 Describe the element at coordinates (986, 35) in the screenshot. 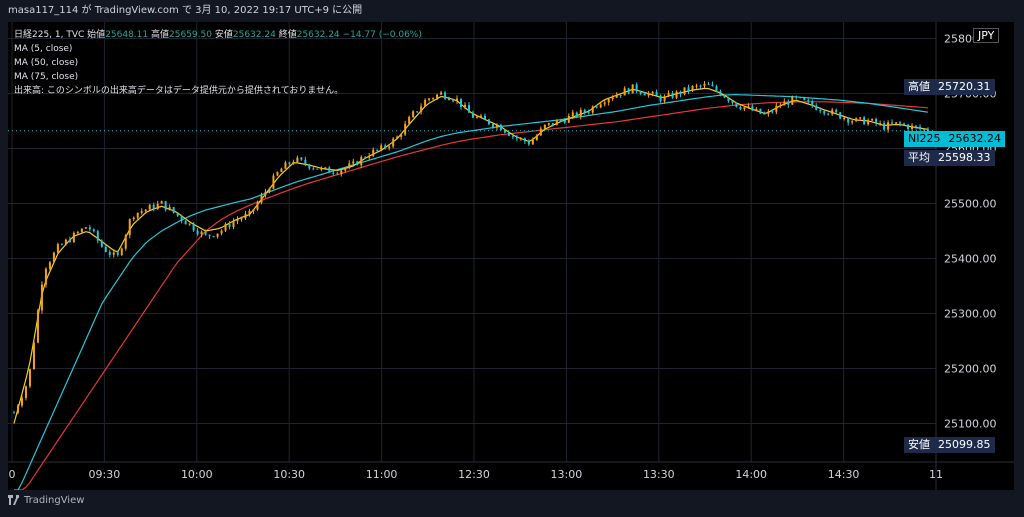

I see `currency-badge: JPY` at that location.